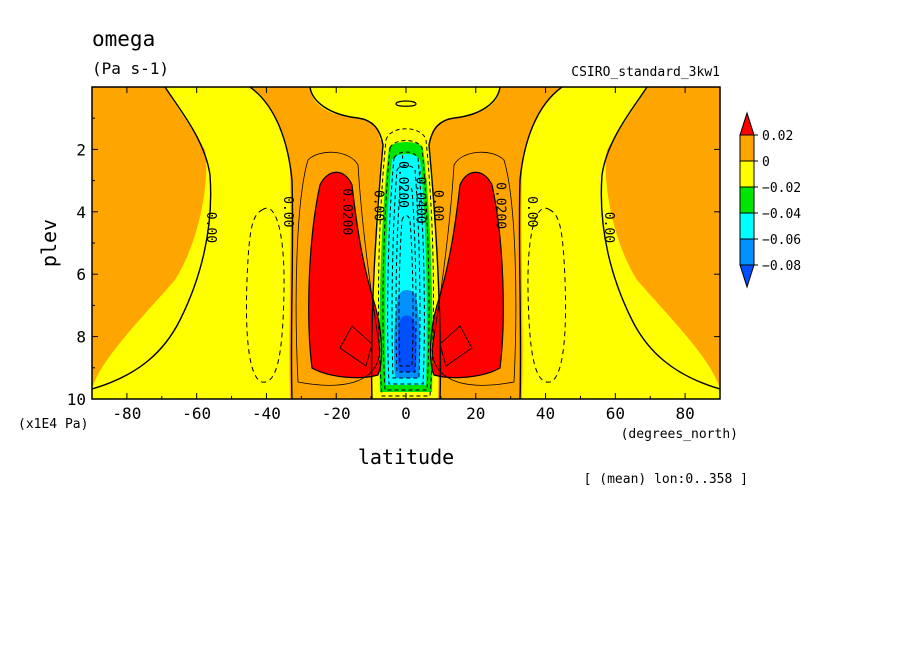  What do you see at coordinates (645, 72) in the screenshot?
I see `dataset-label: CSIRO_standard_3kw1` at bounding box center [645, 72].